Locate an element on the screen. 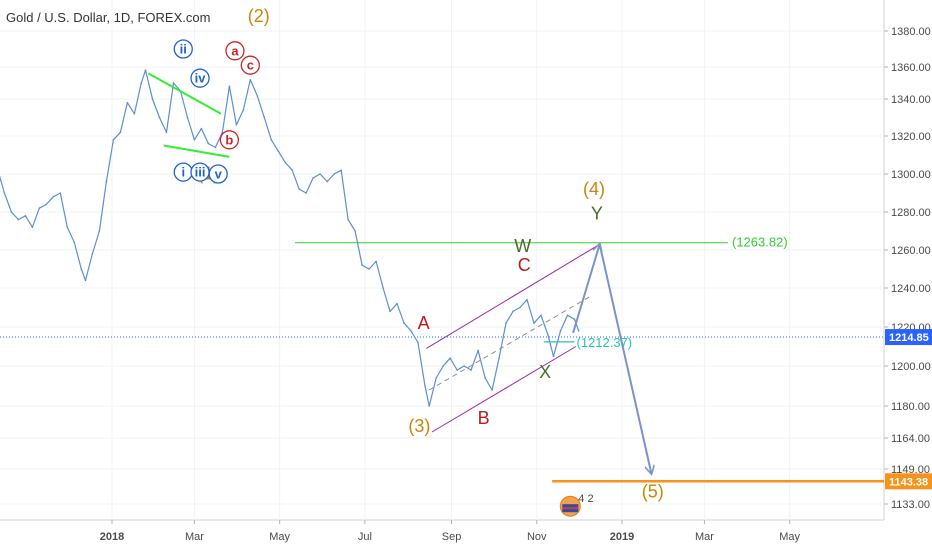 This screenshot has width=932, height=550. y-tick-label: 1200.00 is located at coordinates (911, 367).